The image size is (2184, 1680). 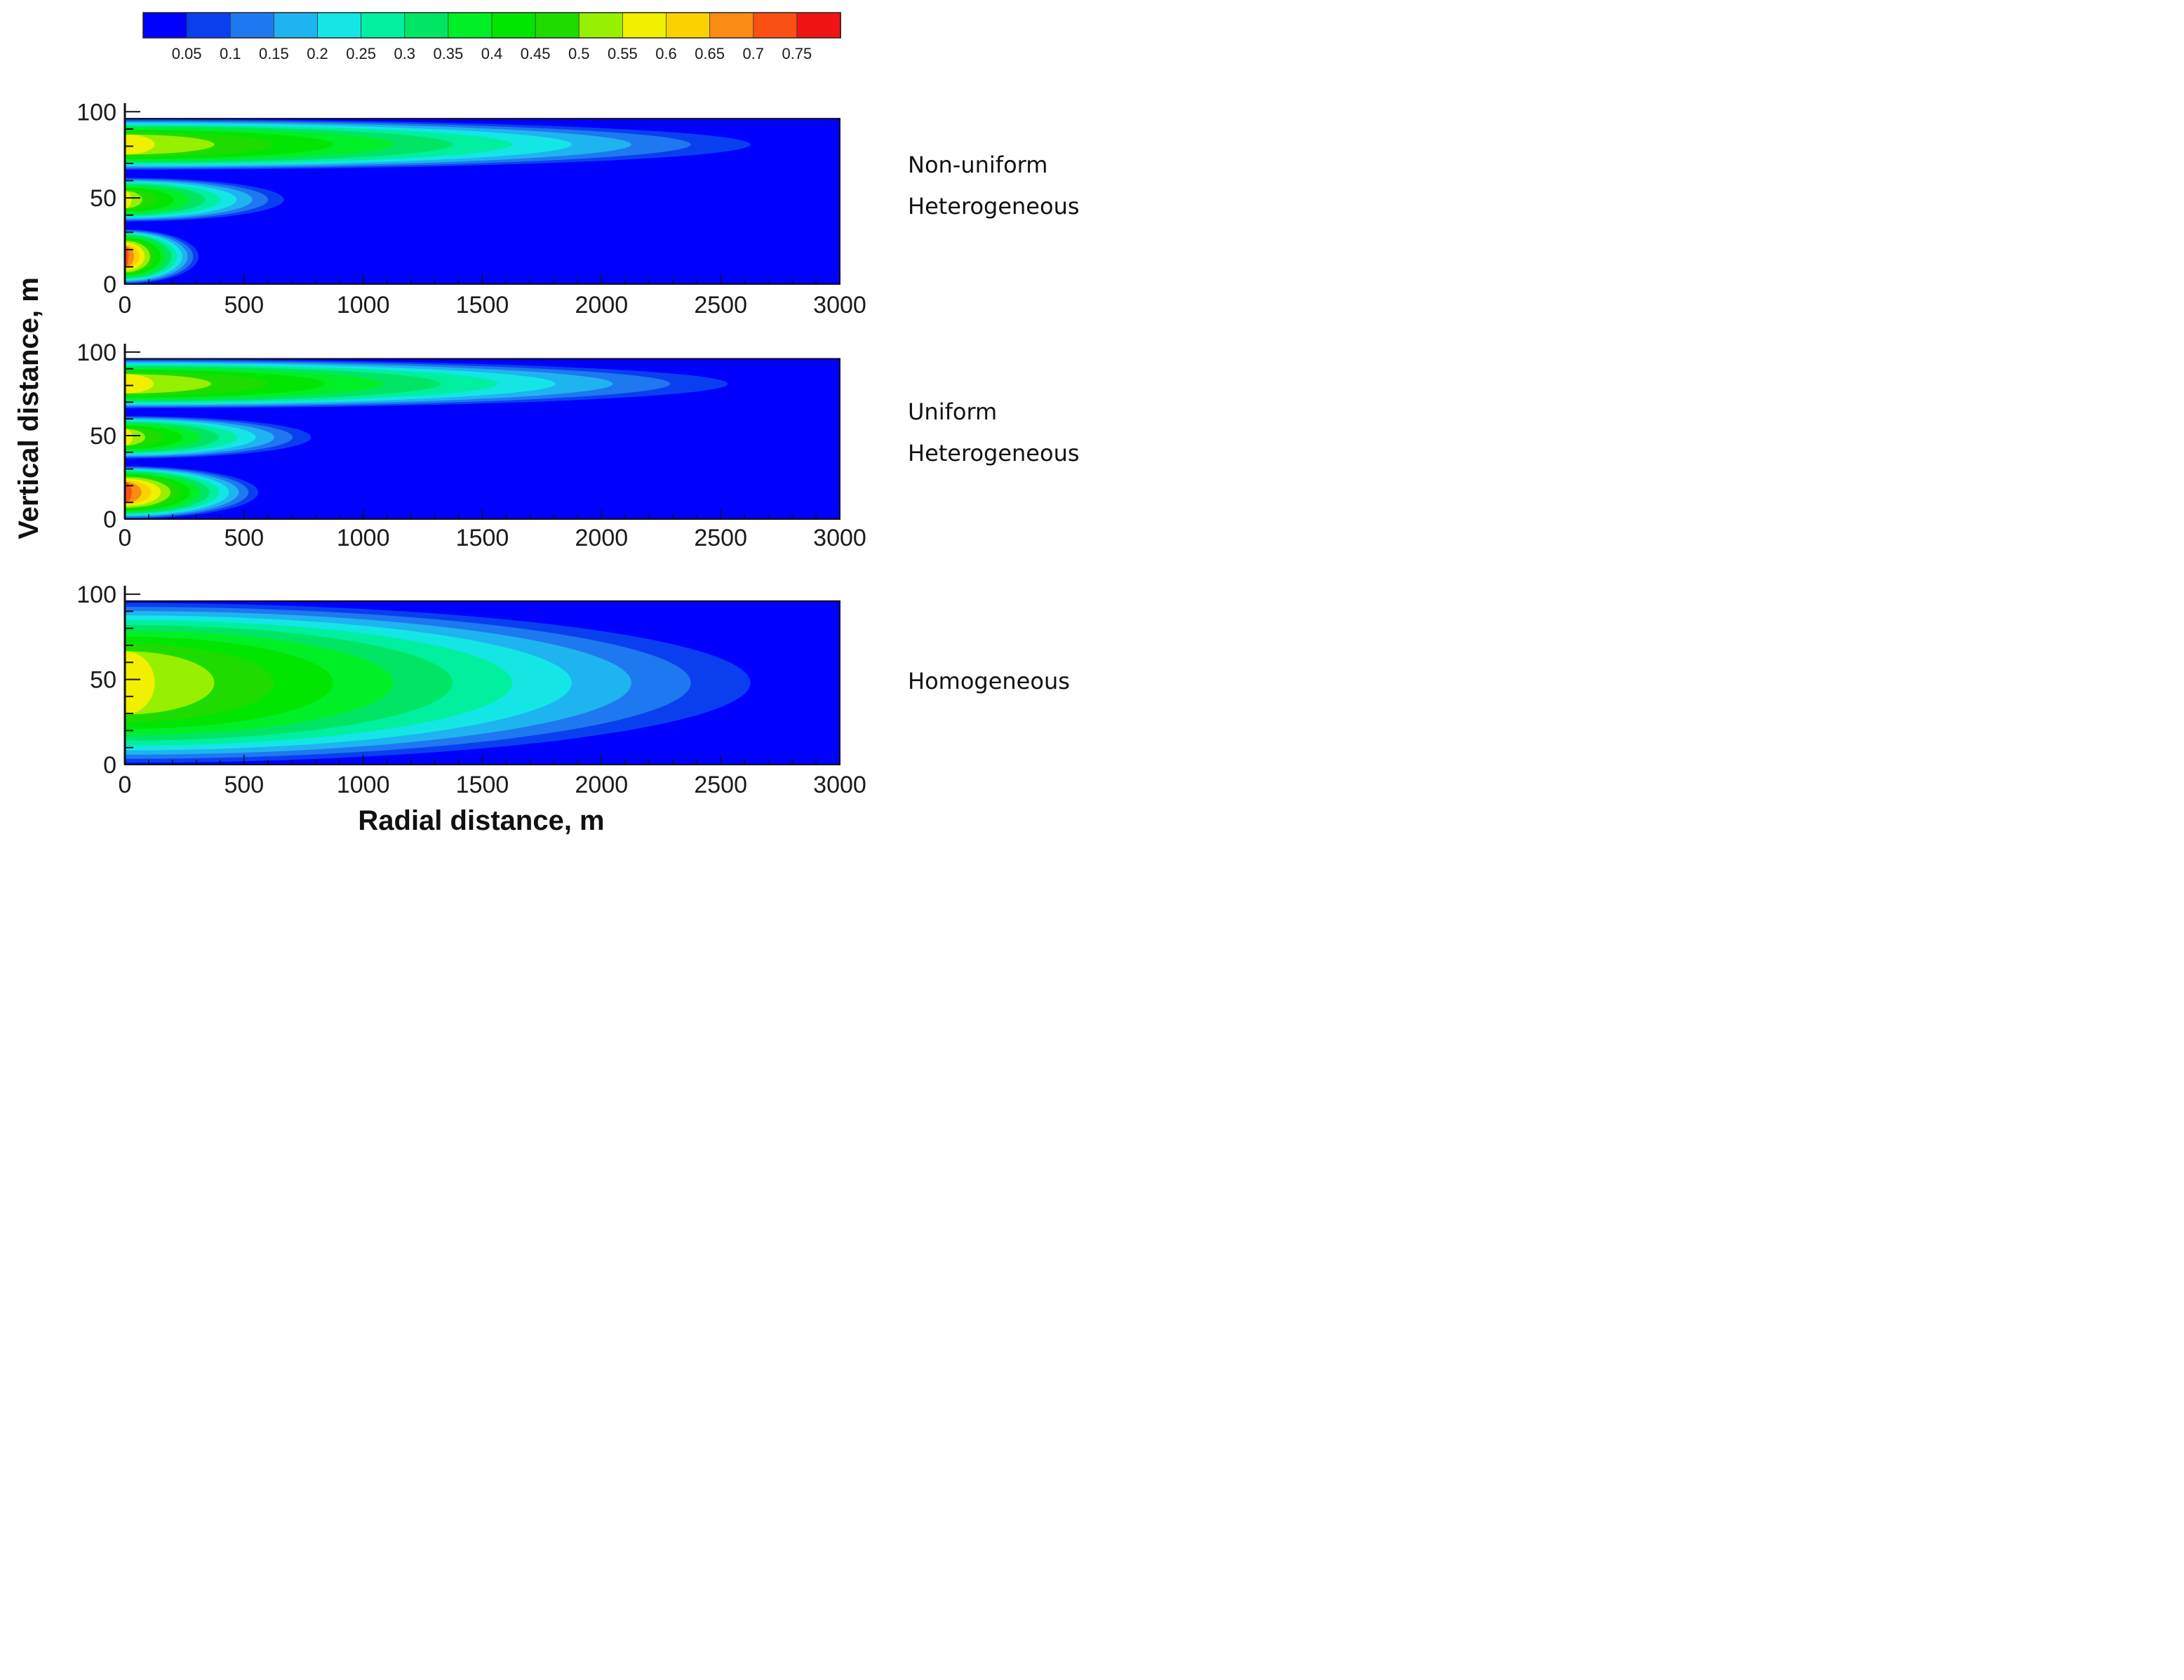 I want to click on colorbar-frame, so click(x=491, y=25).